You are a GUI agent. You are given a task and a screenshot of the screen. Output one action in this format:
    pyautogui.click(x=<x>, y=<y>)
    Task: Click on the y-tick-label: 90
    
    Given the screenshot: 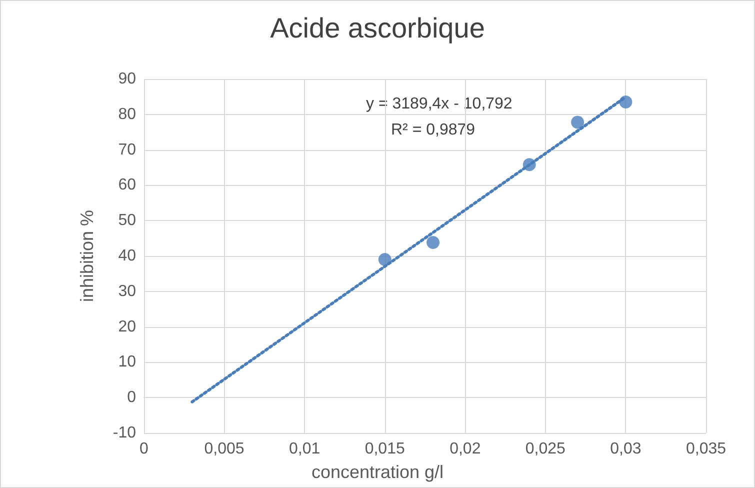 What is the action you would take?
    pyautogui.click(x=127, y=79)
    